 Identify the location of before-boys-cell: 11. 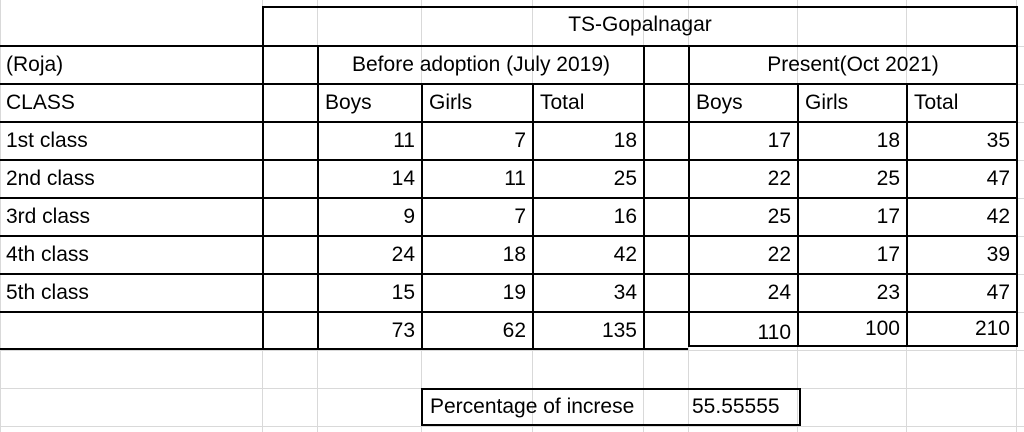
(404, 140).